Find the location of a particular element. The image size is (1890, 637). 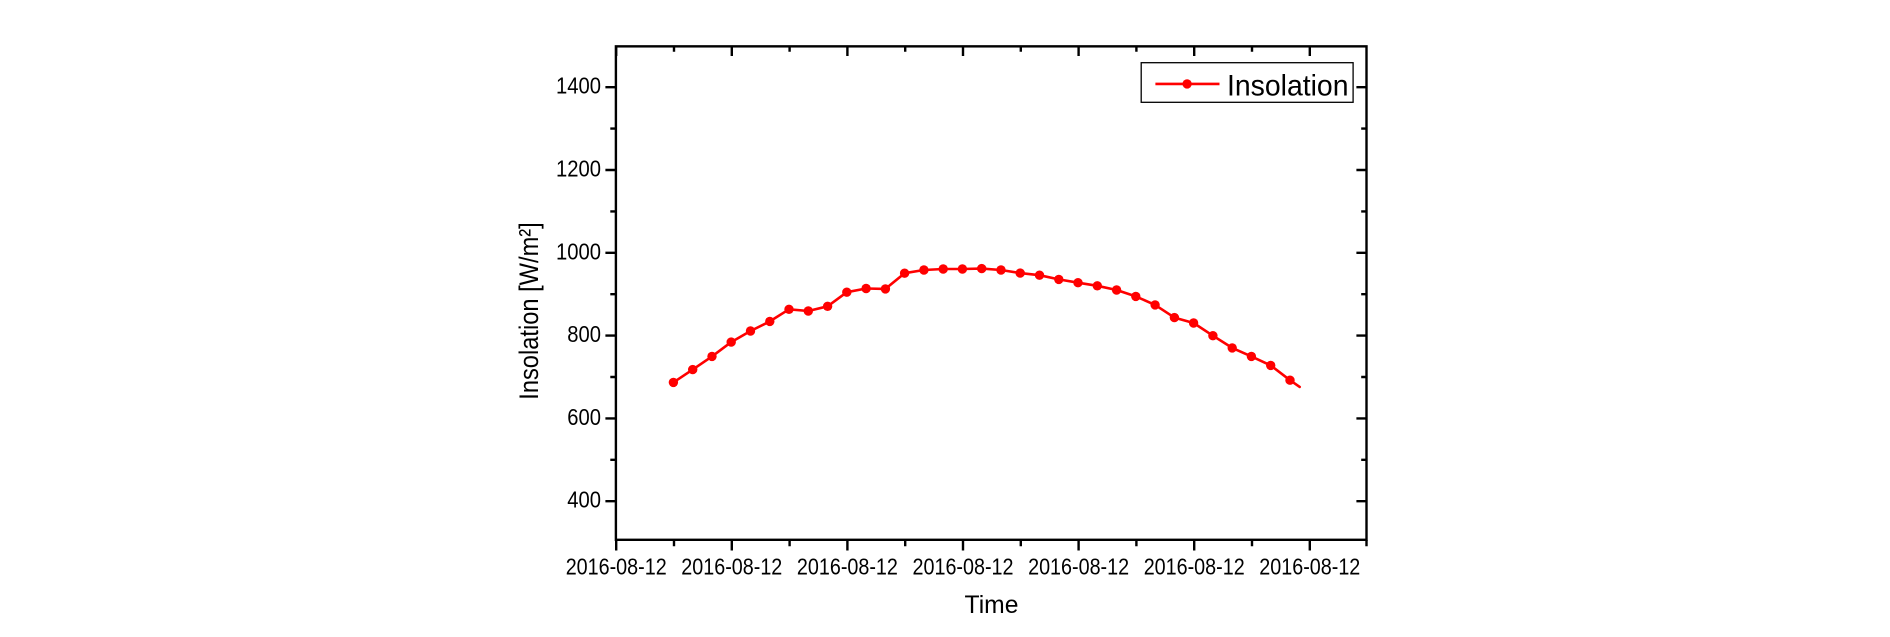

svg-text: 1000 is located at coordinates (578, 251).